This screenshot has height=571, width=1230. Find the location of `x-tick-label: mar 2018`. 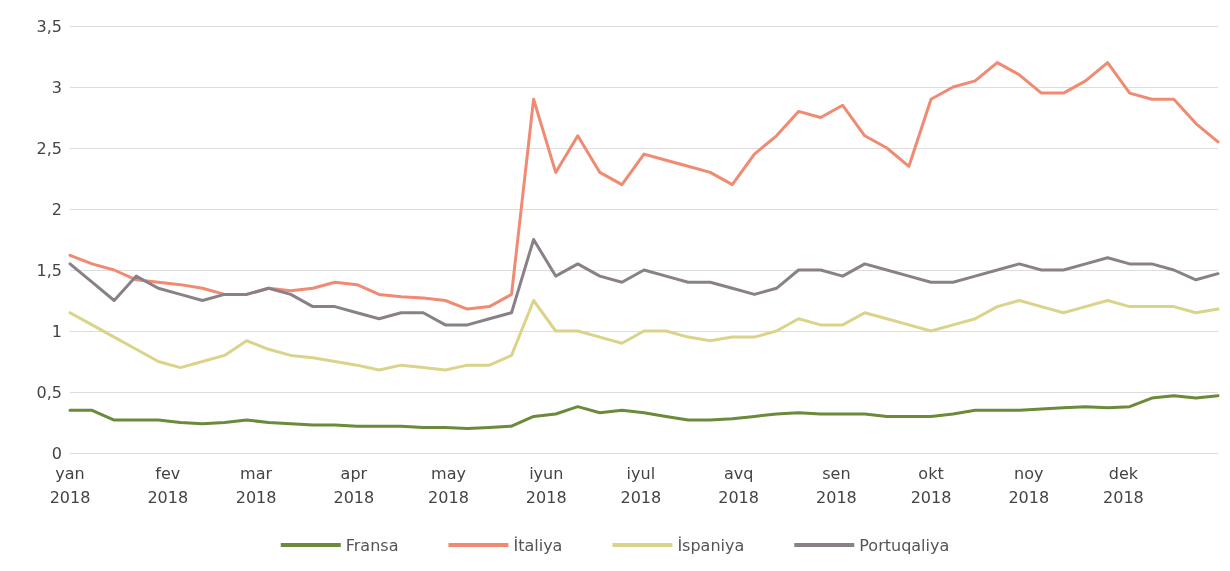

x-tick-label: mar 2018 is located at coordinates (256, 485).